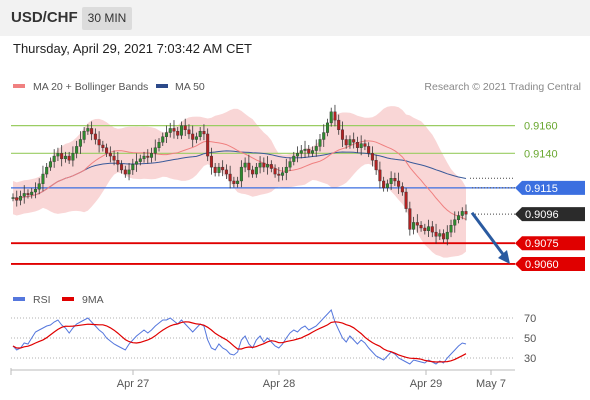  What do you see at coordinates (190, 87) in the screenshot?
I see `legend-label-ma50: MA 50` at bounding box center [190, 87].